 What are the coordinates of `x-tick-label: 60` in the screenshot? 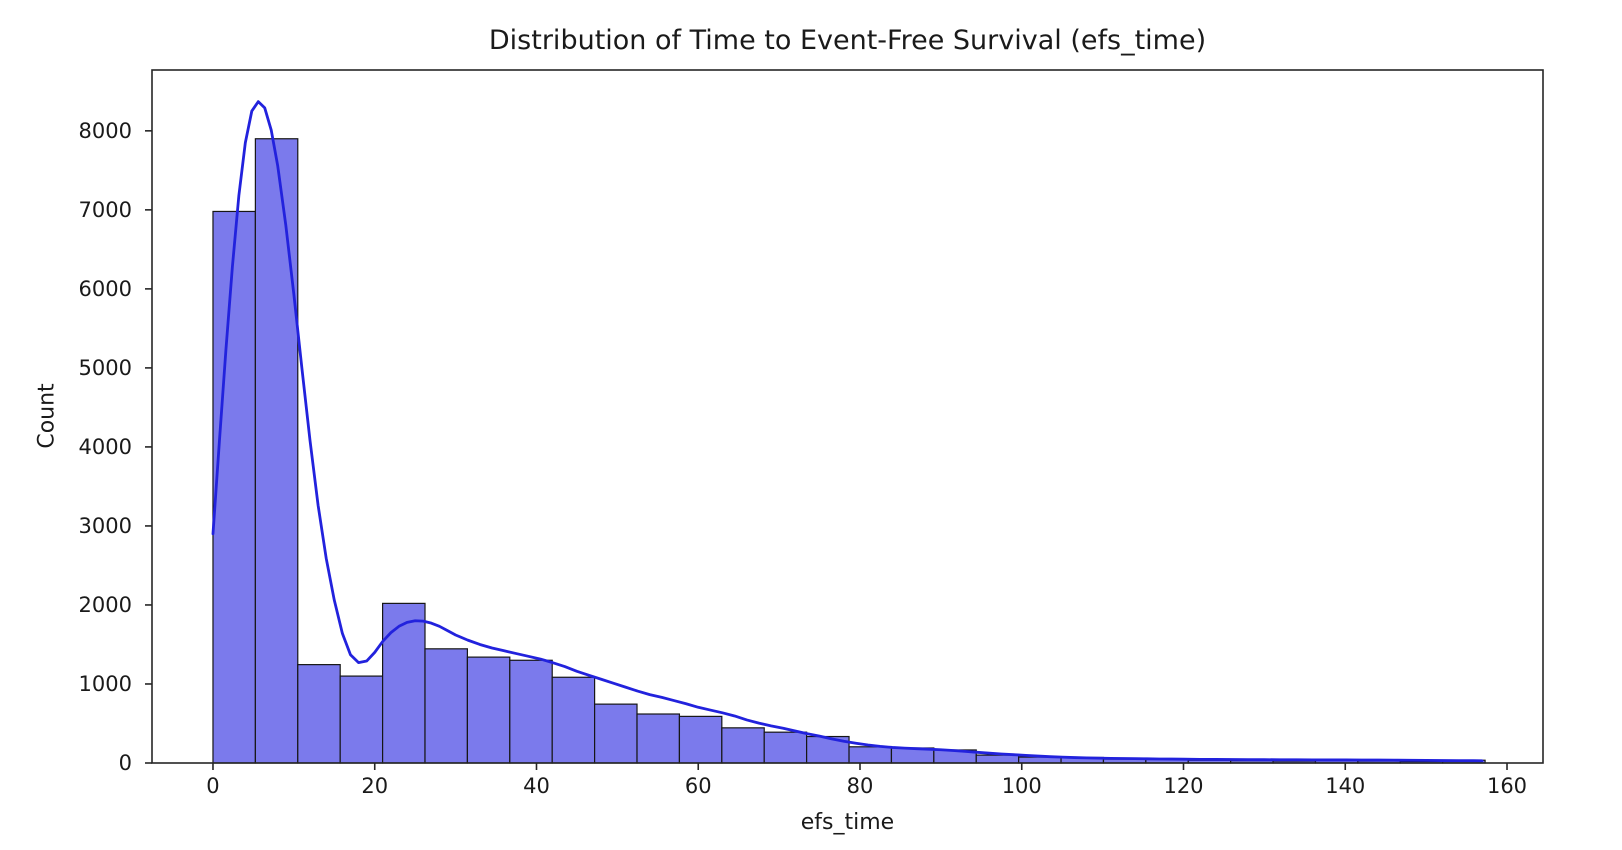 It's located at (698, 786).